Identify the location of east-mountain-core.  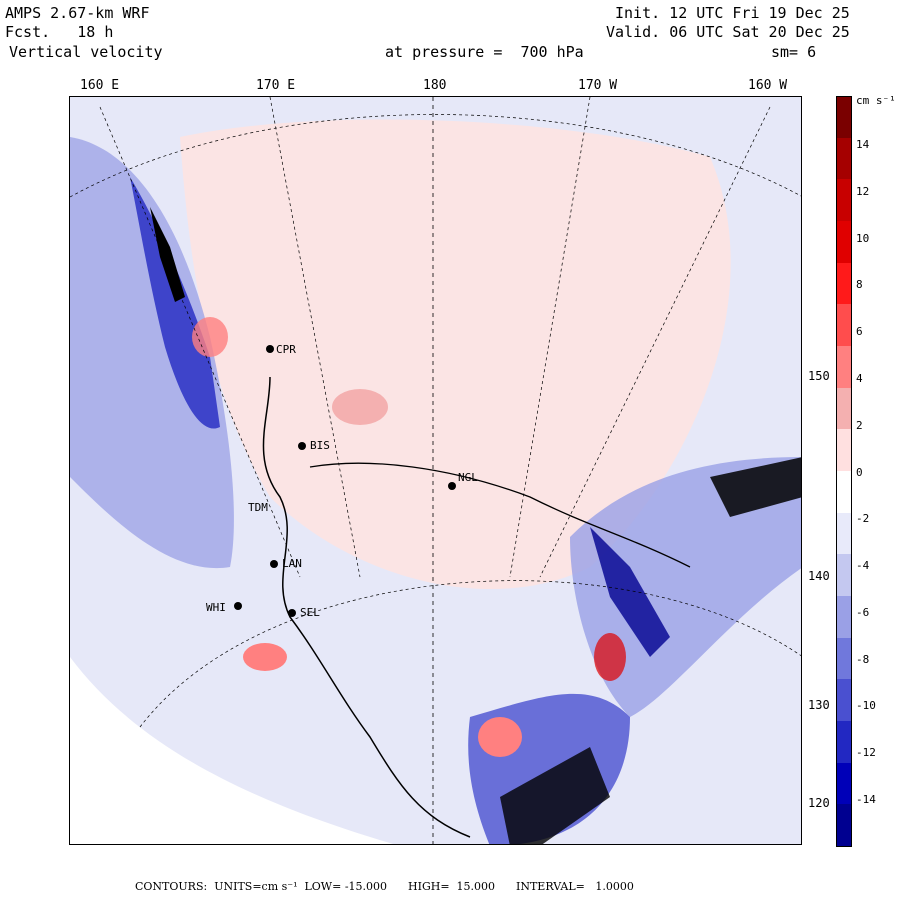
(630, 592).